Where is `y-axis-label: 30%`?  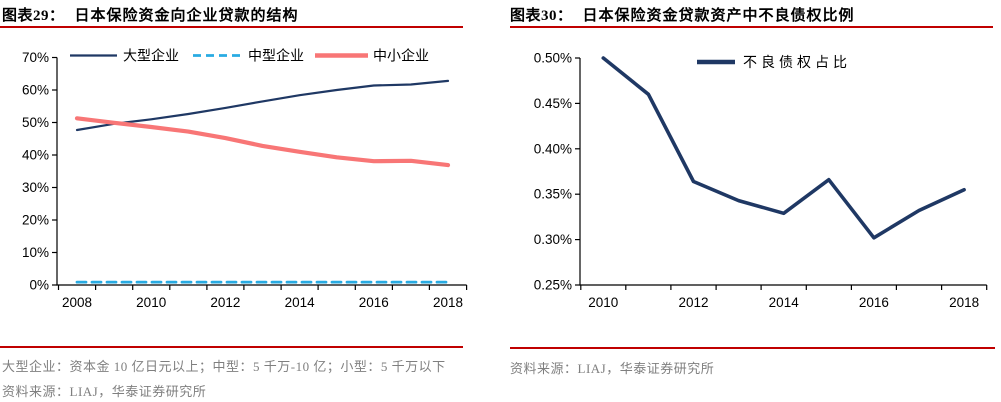
y-axis-label: 30% is located at coordinates (35, 187).